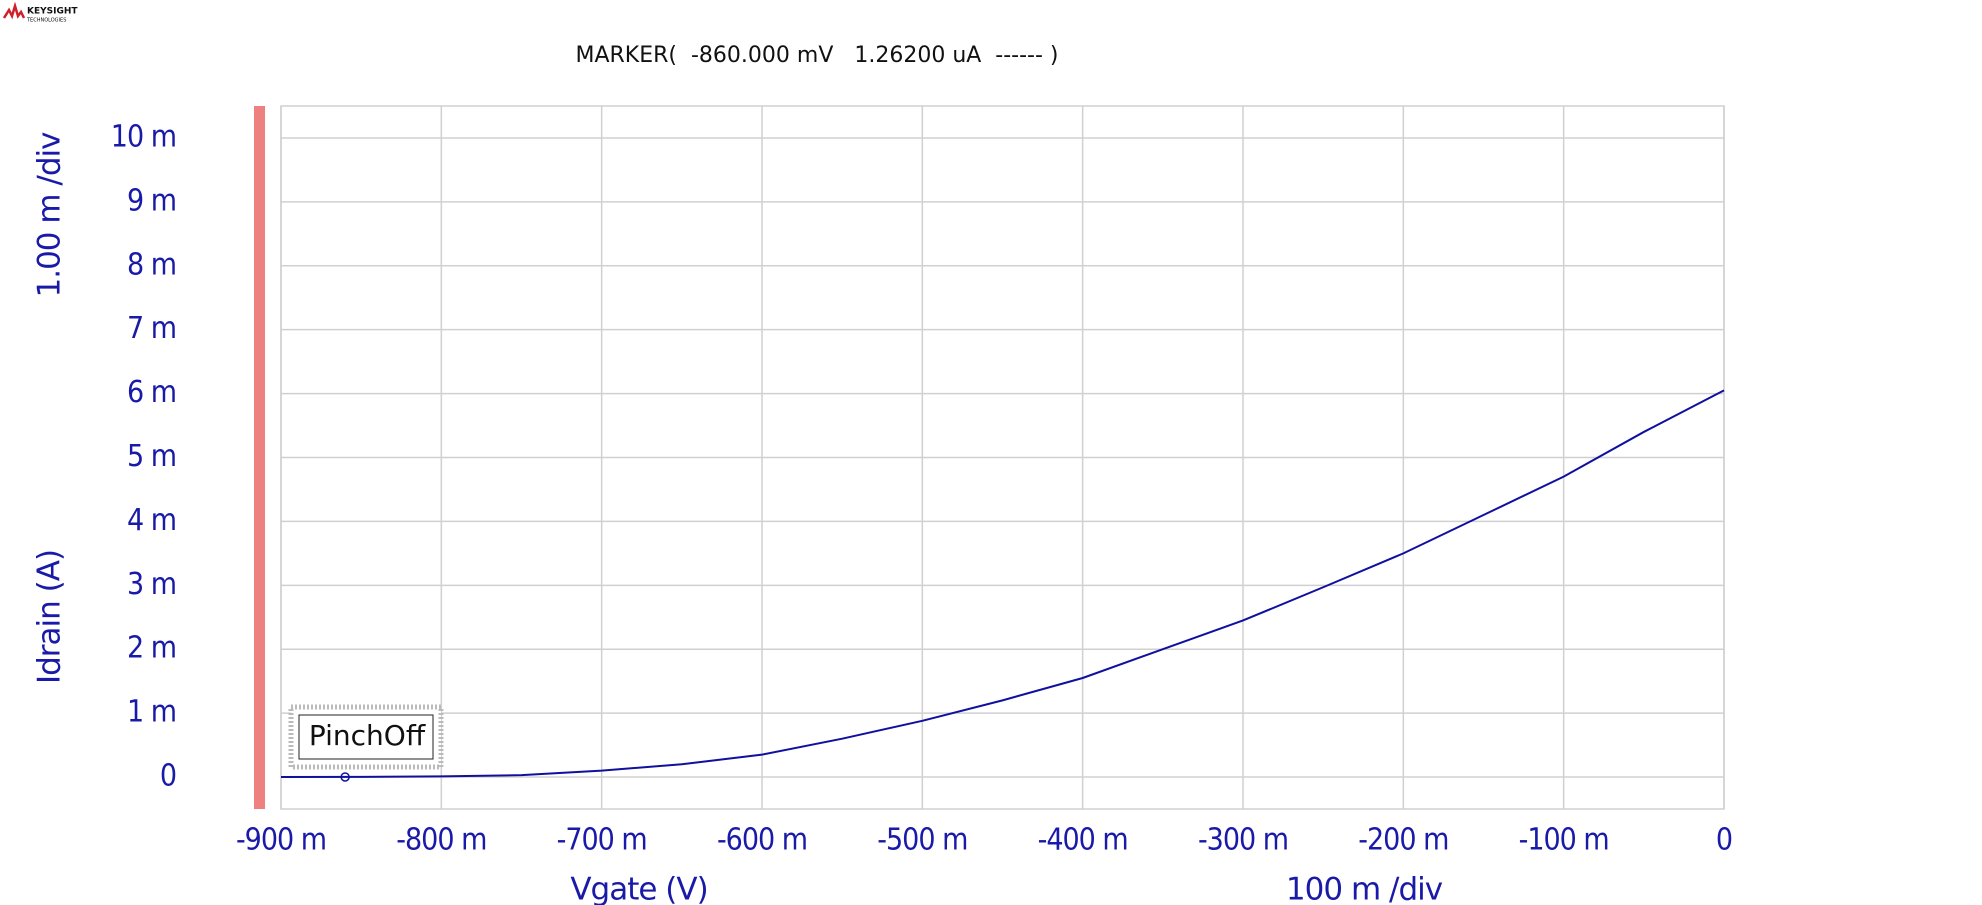 Image resolution: width=1982 pixels, height=905 pixels. Describe the element at coordinates (143, 136) in the screenshot. I see `y-tick-label: 10 m` at that location.